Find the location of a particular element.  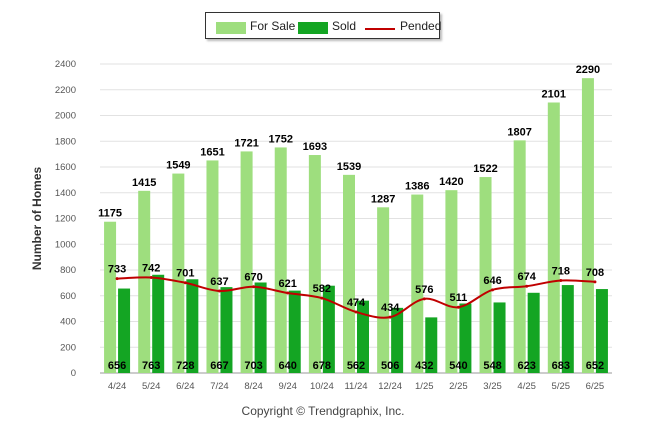

x-tick-label: 1/25 is located at coordinates (424, 386).